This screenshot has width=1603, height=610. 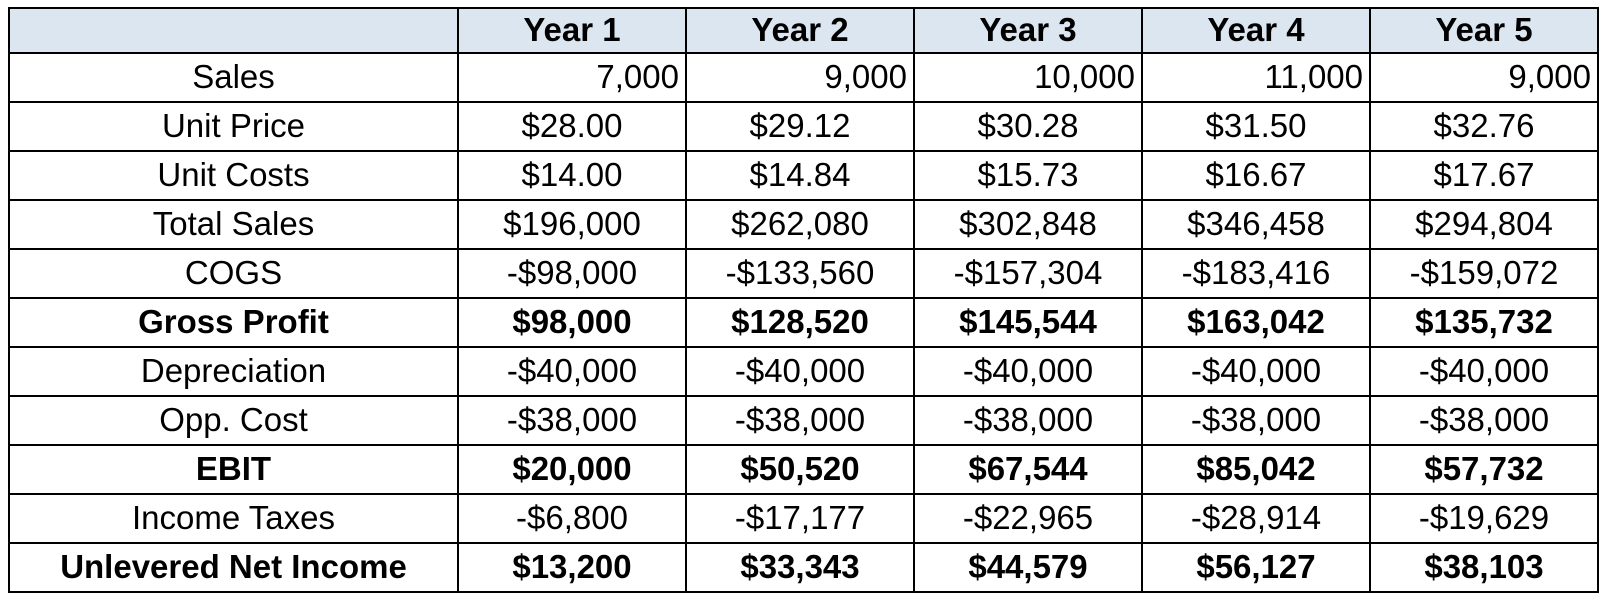 What do you see at coordinates (800, 518) in the screenshot?
I see `cell-value: -$17,177` at bounding box center [800, 518].